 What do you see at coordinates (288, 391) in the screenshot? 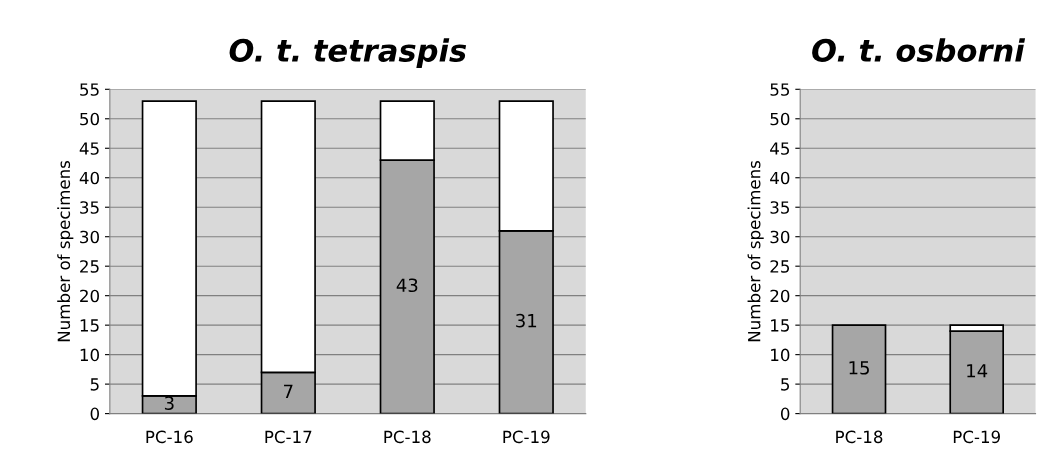
I see `data-label: 7` at bounding box center [288, 391].